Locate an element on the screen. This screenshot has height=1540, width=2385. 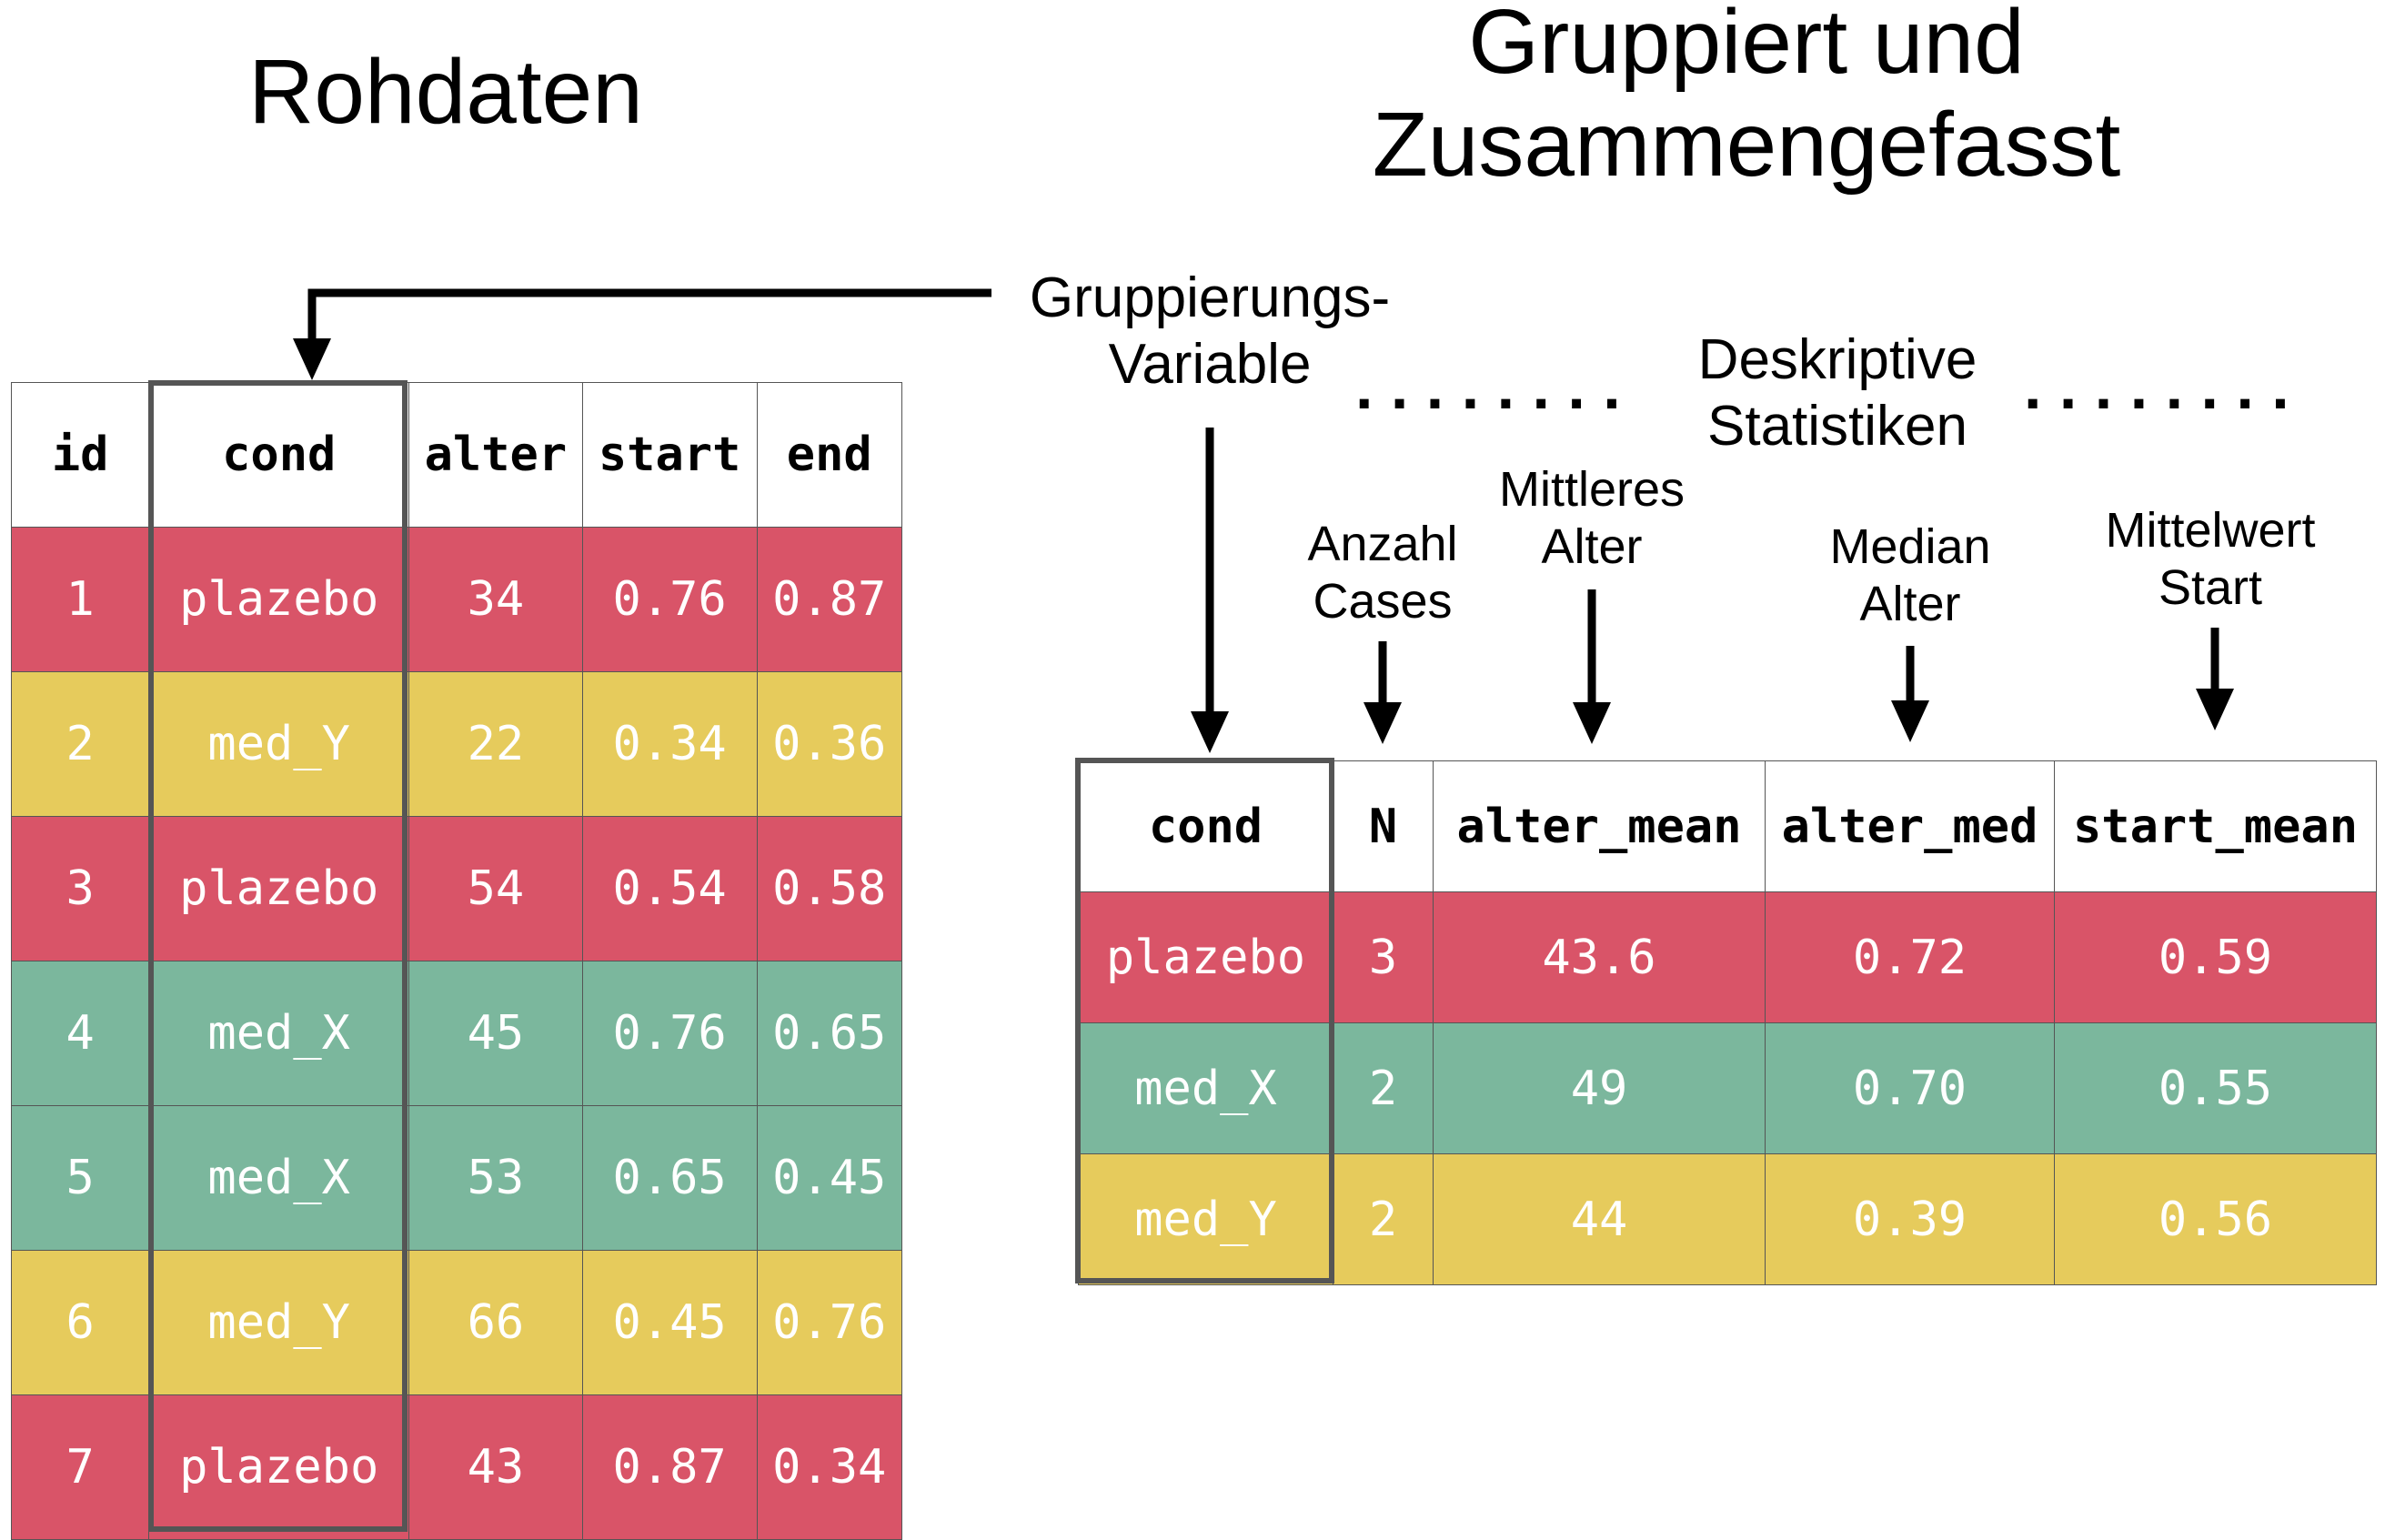
raw-row-1: 1 plazebo 34 0.76 0.87 is located at coordinates (456, 599).